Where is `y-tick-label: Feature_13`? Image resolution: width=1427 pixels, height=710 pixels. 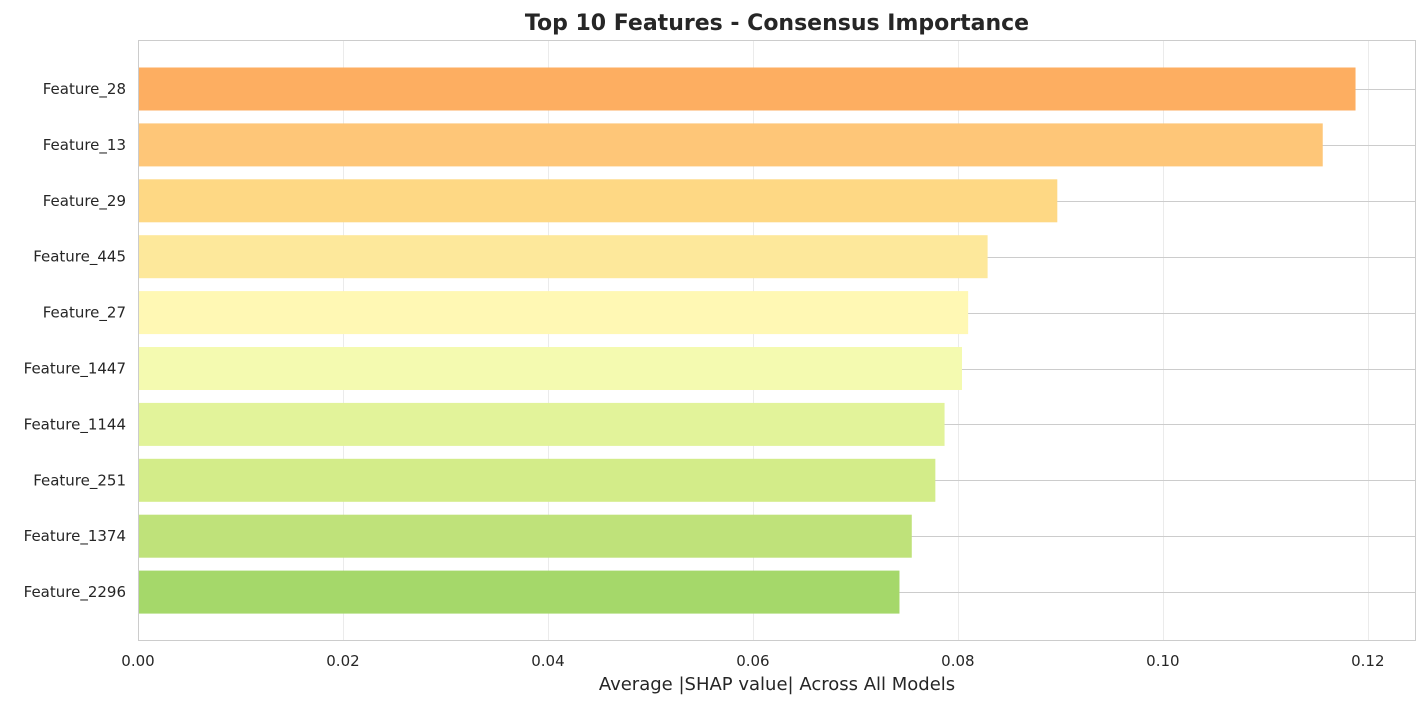
y-tick-label: Feature_13 is located at coordinates (84, 145).